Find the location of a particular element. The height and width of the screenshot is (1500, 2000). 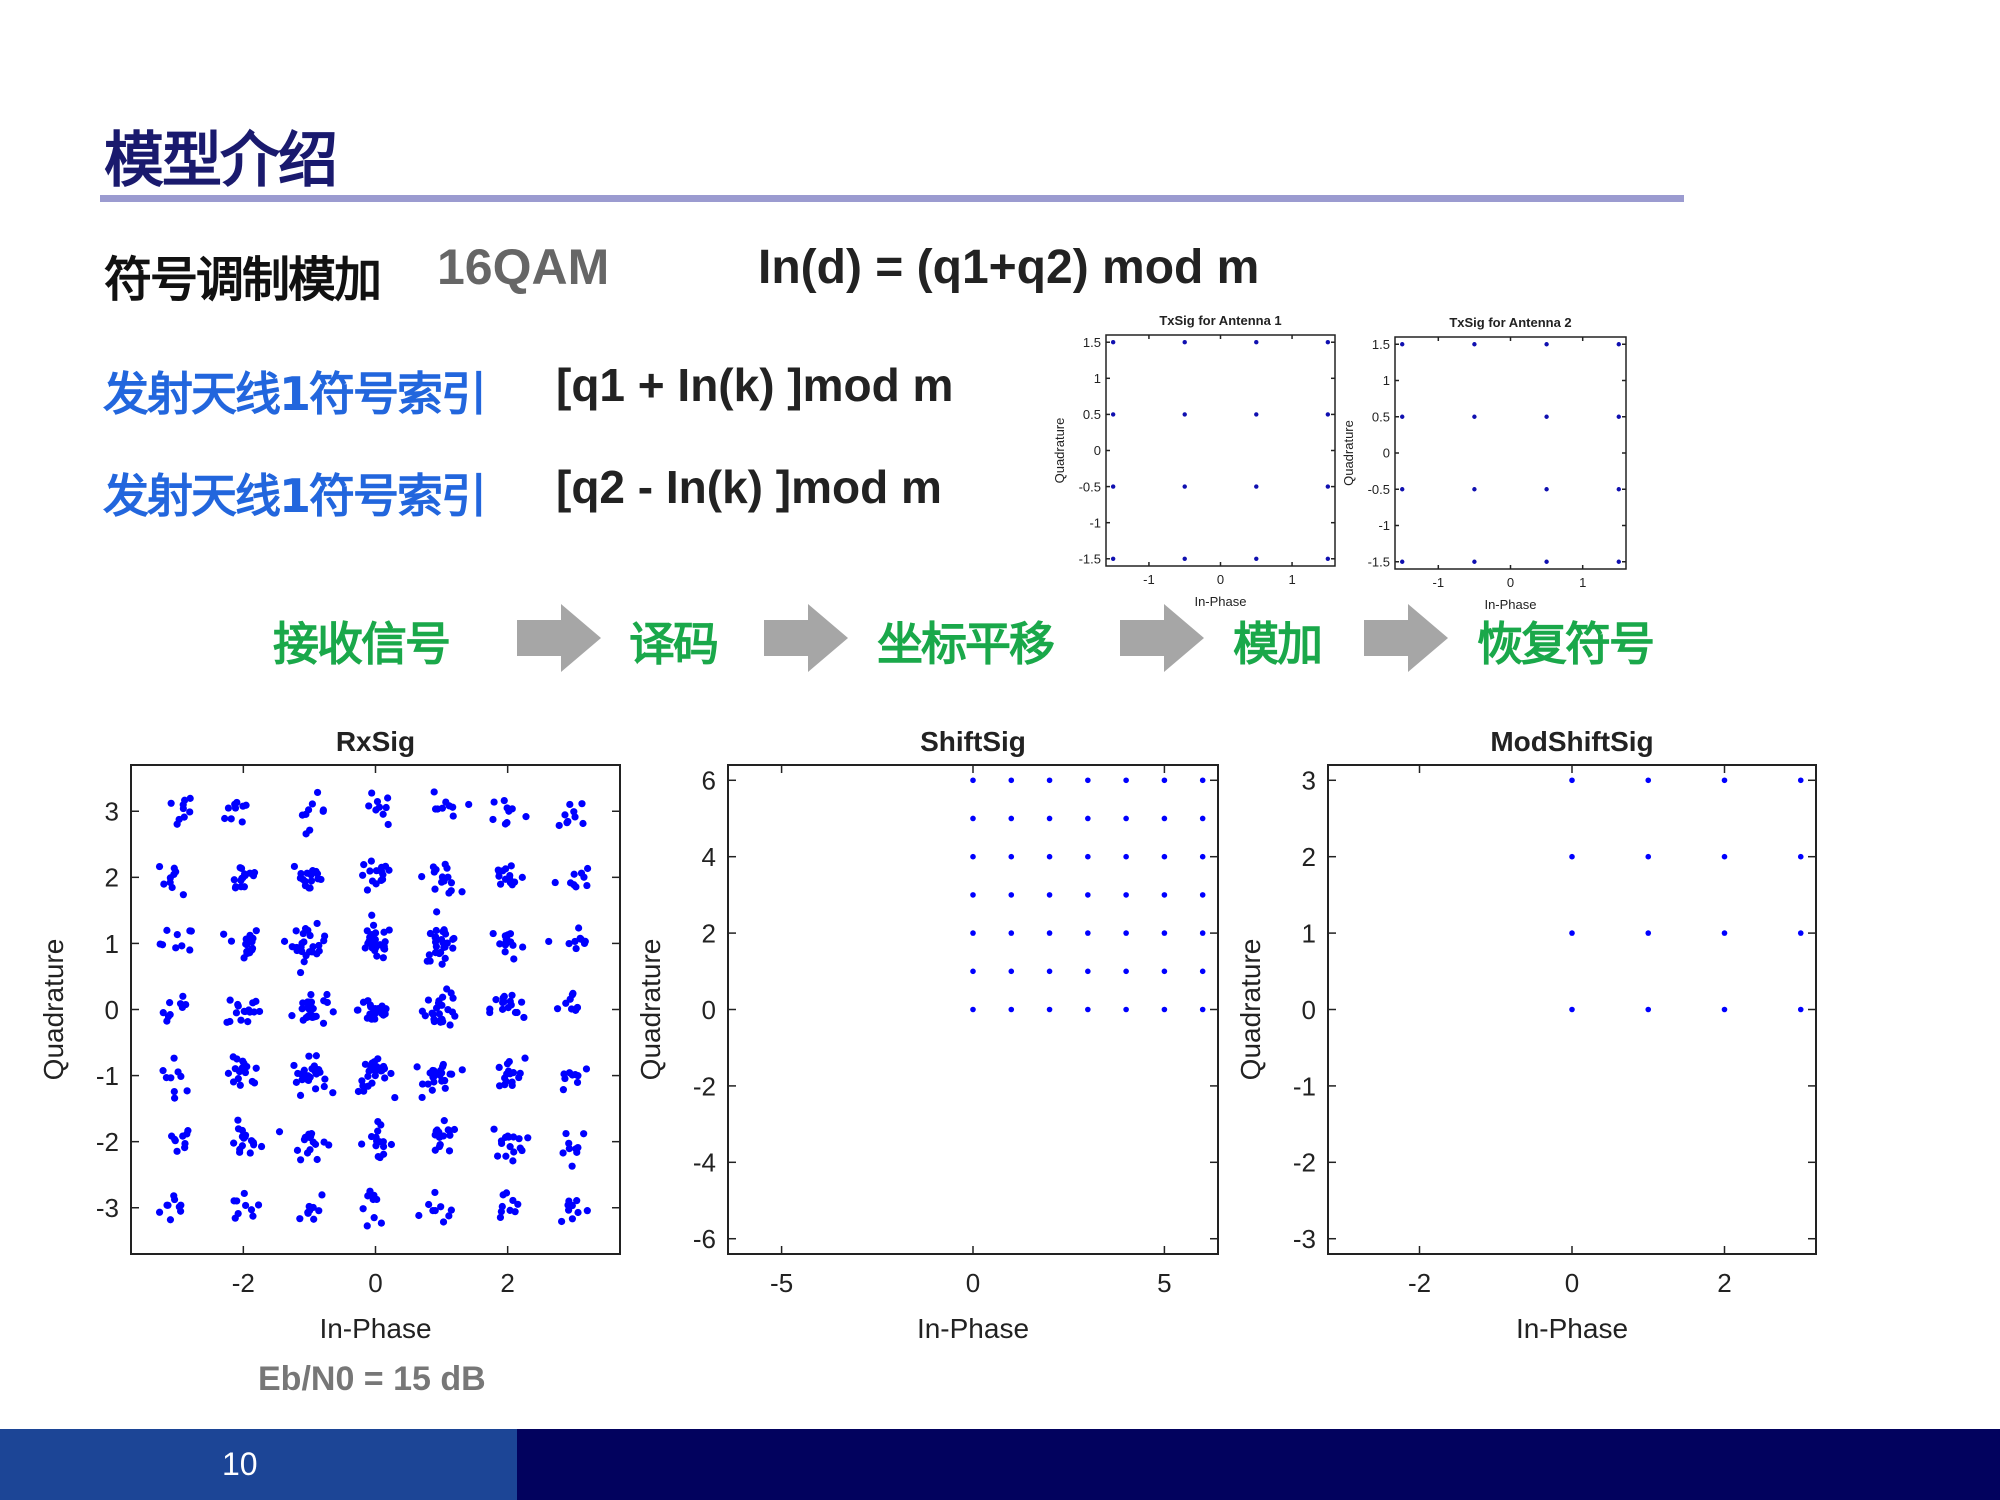

mod-add-formula: In(d) = (q1+q2) mod m is located at coordinates (1009, 267).